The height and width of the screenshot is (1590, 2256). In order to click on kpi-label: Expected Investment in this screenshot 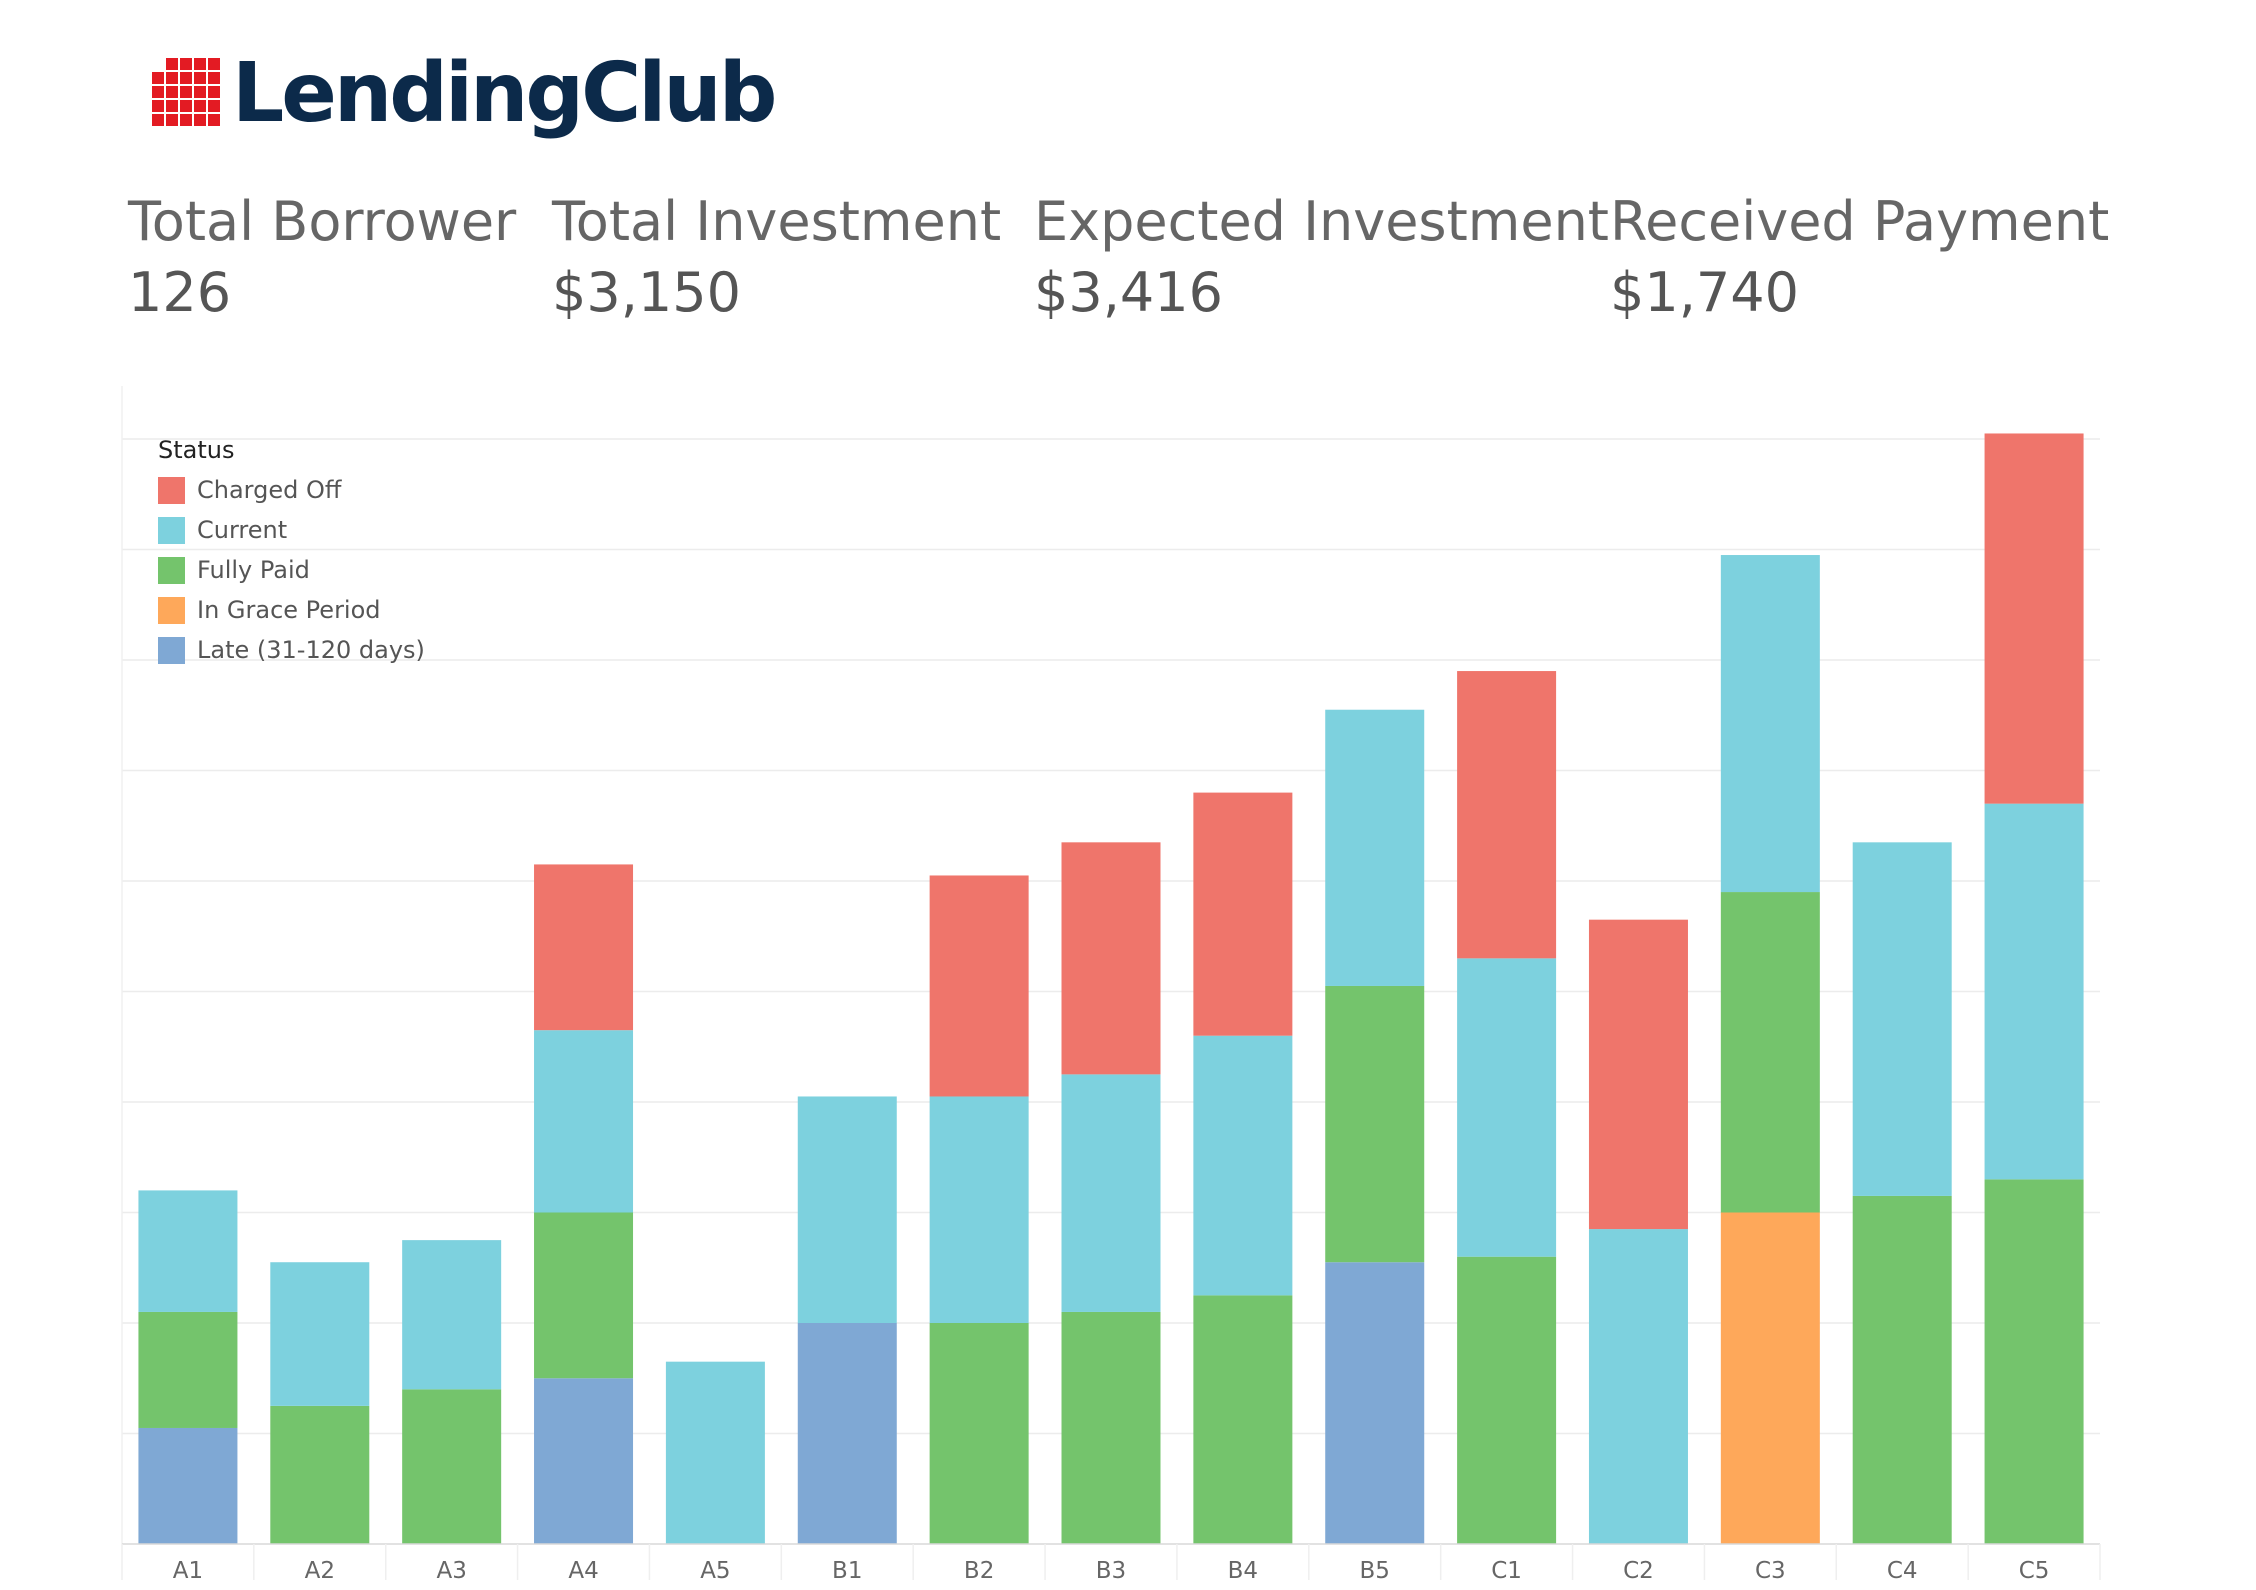, I will do `click(1321, 221)`.